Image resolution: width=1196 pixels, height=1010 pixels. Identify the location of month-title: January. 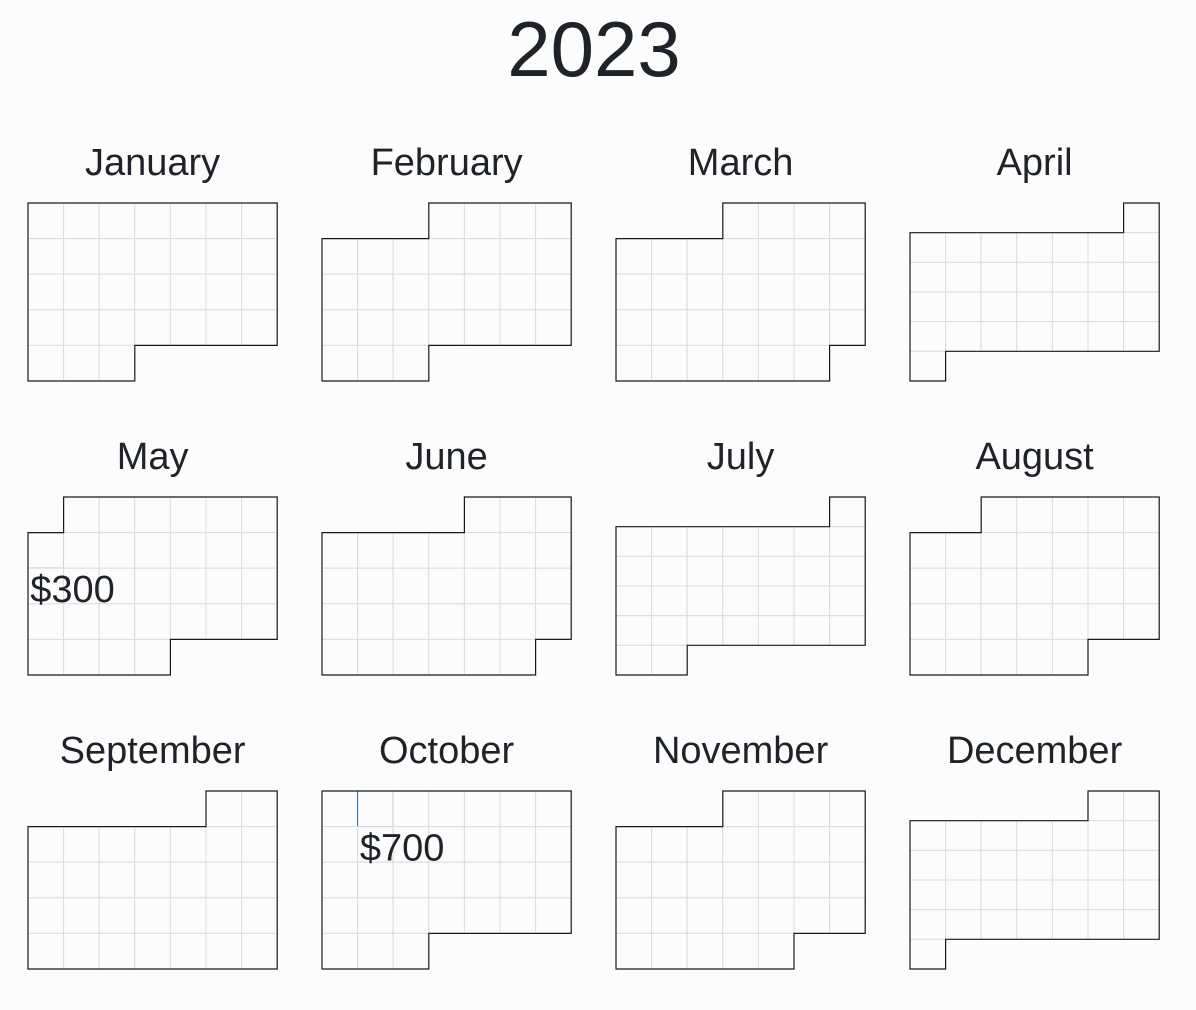
(152, 163).